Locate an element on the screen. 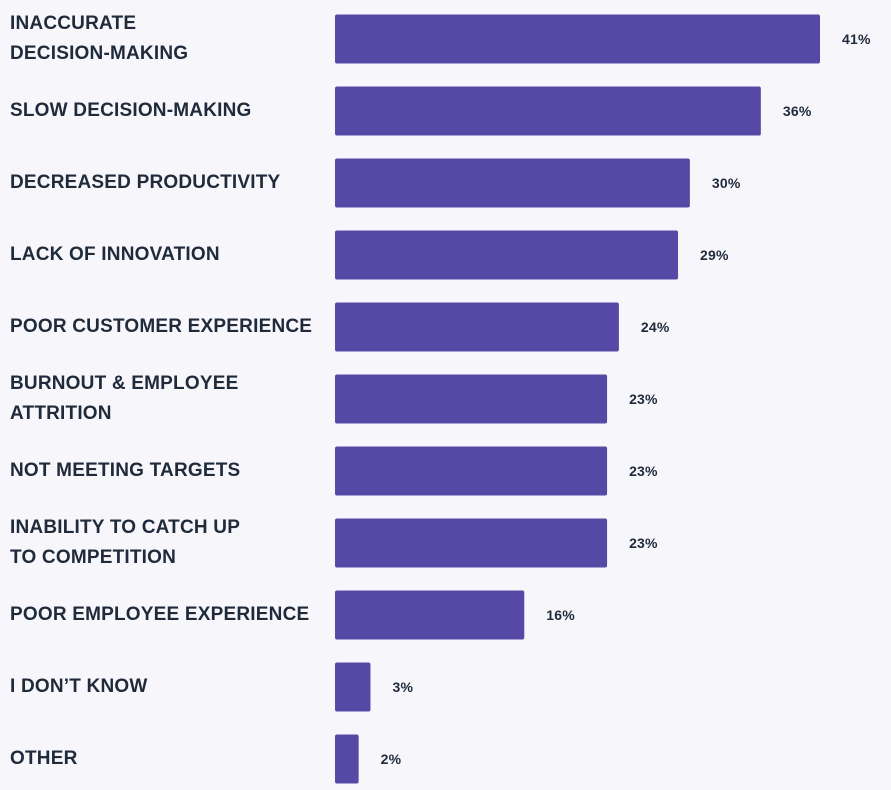  value-label-9: 3% is located at coordinates (403, 687).